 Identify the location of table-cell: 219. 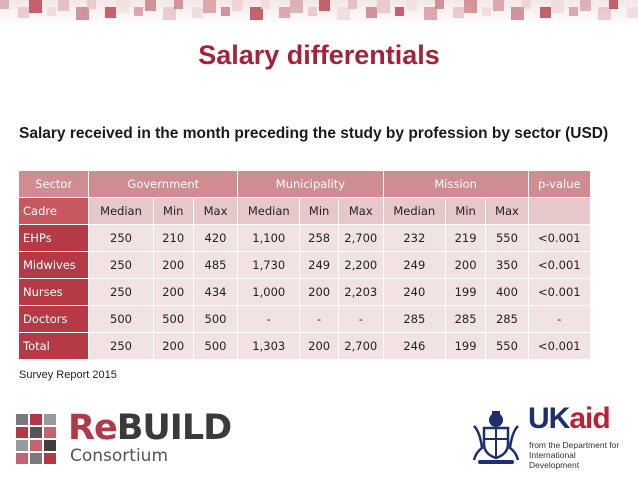
(465, 238).